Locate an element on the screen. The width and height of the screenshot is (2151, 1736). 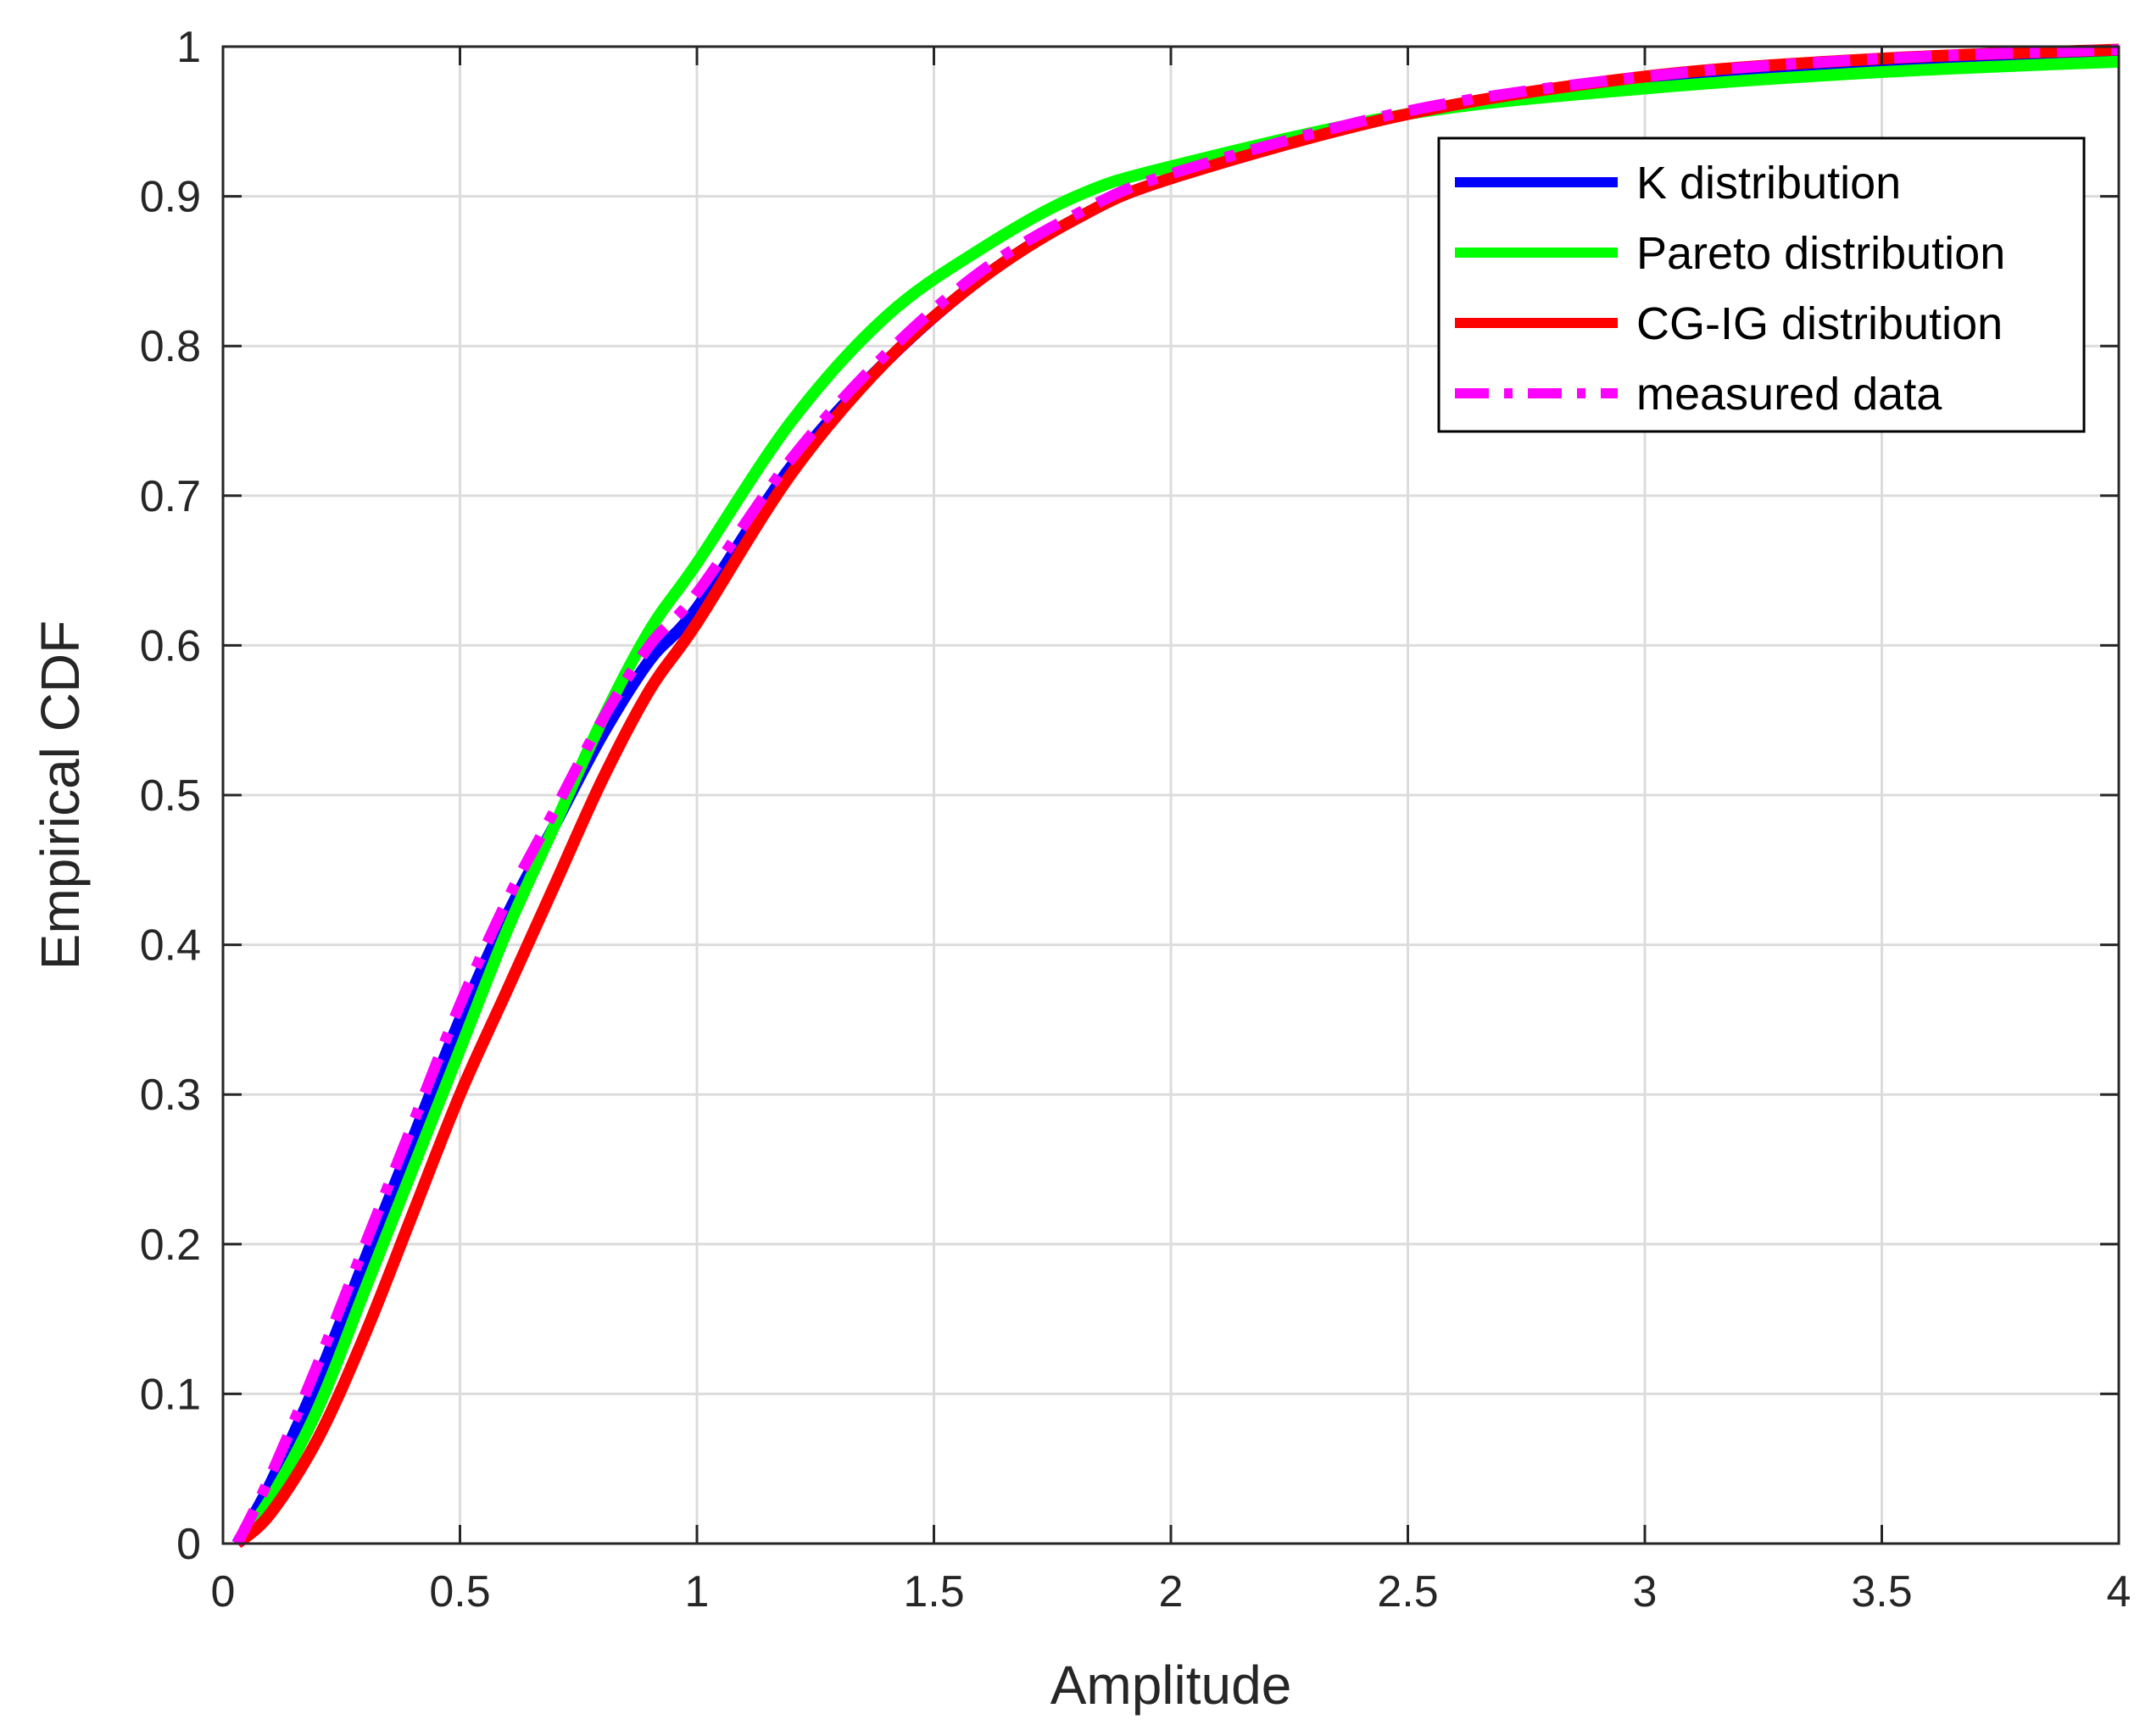
x-tick-labels: 0 0.5 1 1.5 2 2.5 3 3.5 4 is located at coordinates (1171, 1591).